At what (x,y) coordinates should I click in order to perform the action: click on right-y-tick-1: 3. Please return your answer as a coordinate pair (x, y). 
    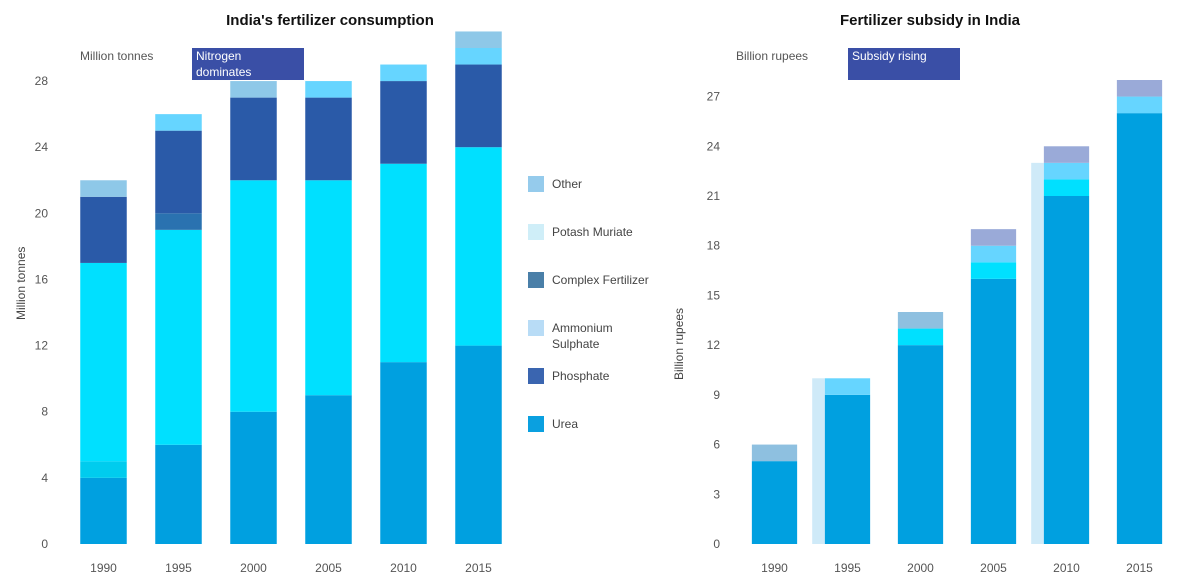
    Looking at the image, I should click on (716, 494).